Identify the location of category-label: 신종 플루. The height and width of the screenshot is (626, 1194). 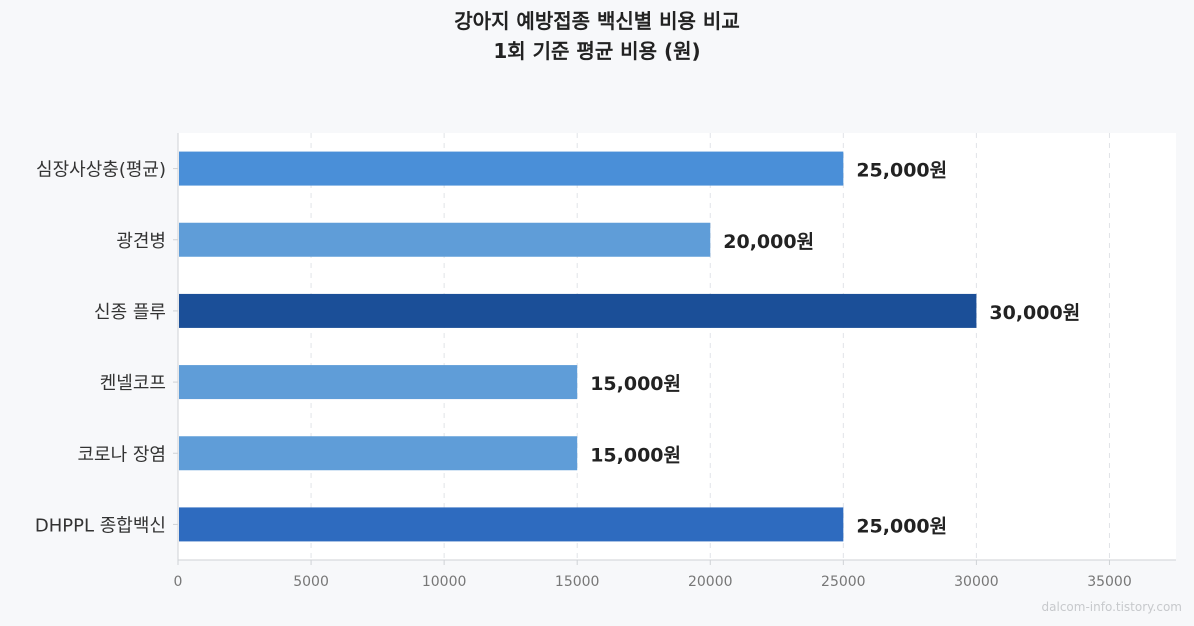
(130, 312).